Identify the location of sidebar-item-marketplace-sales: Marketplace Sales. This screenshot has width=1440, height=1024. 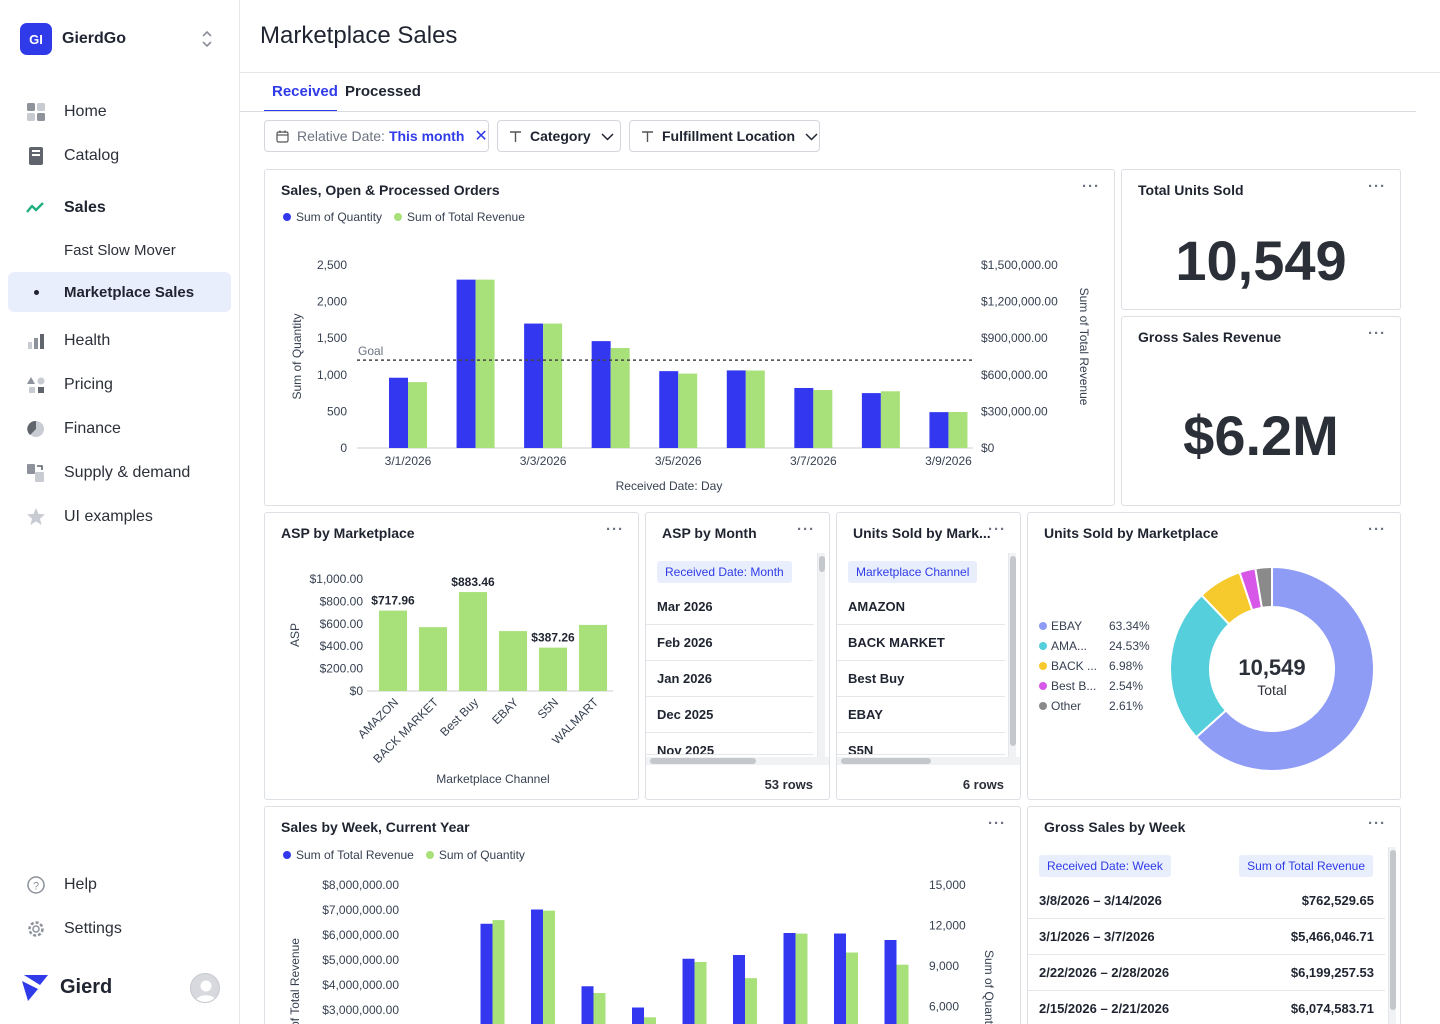
(119, 292).